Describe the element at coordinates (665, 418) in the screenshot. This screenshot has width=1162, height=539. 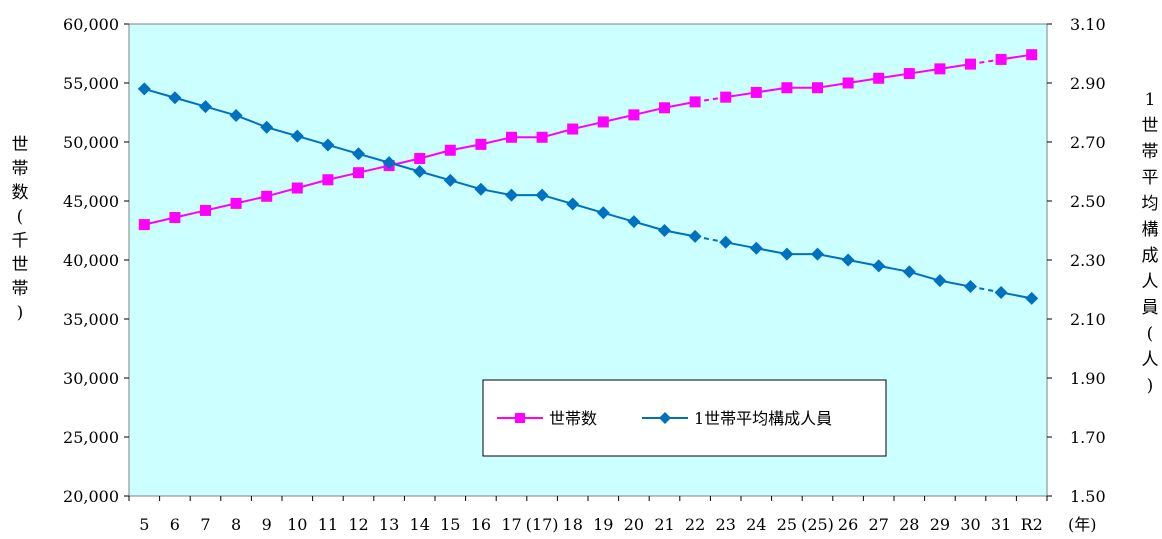
I see `legend-marker-members` at that location.